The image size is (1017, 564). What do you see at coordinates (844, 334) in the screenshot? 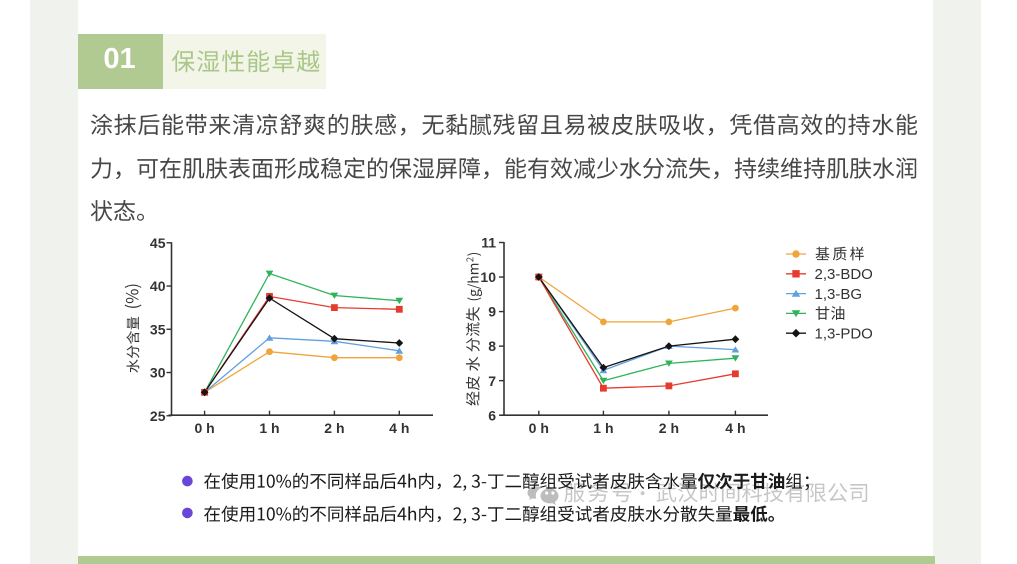
I see `svg-text: 1,3-PDO` at bounding box center [844, 334].